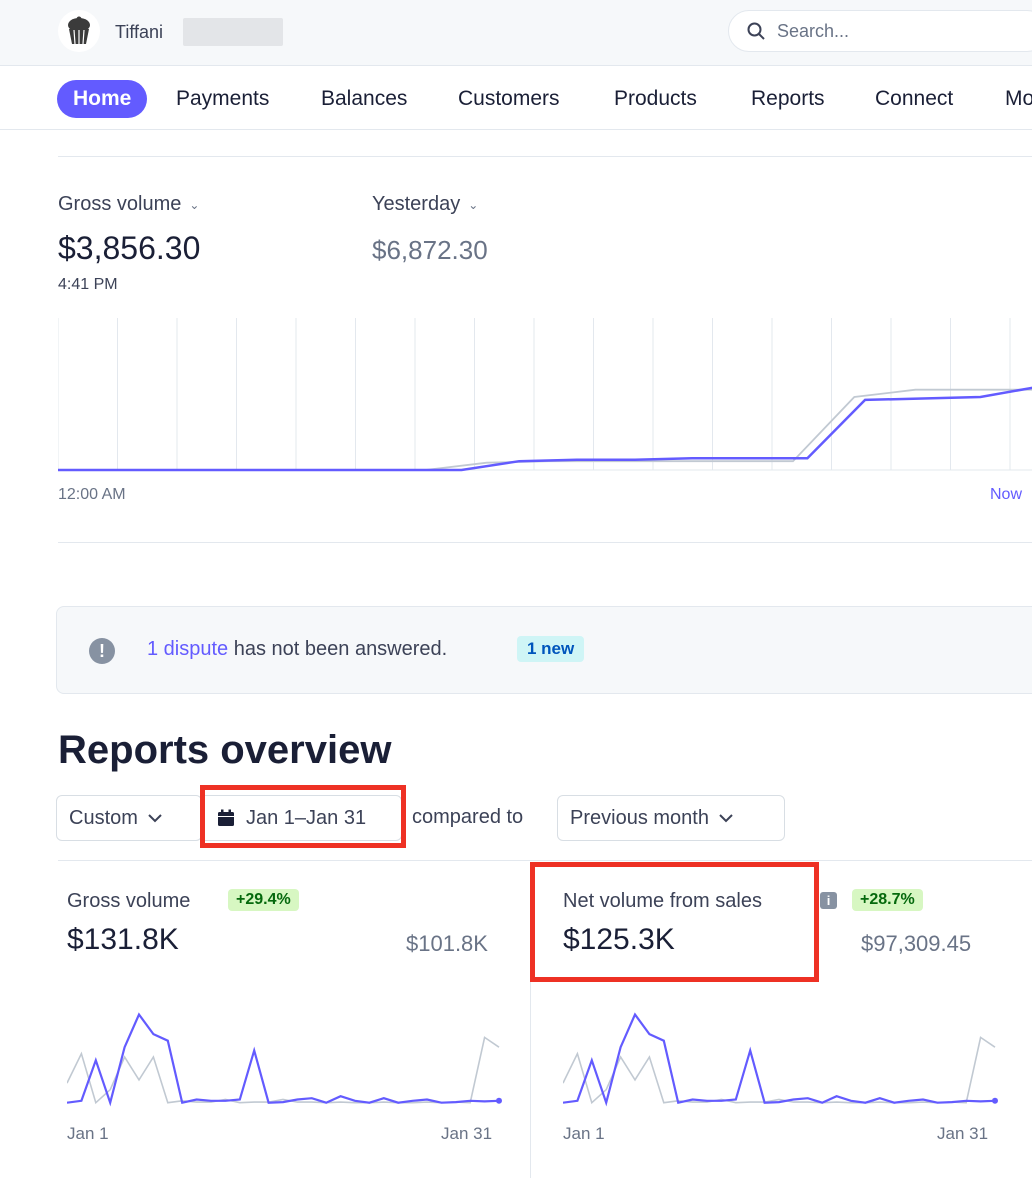  Describe the element at coordinates (655, 98) in the screenshot. I see `nav-products: Products` at that location.